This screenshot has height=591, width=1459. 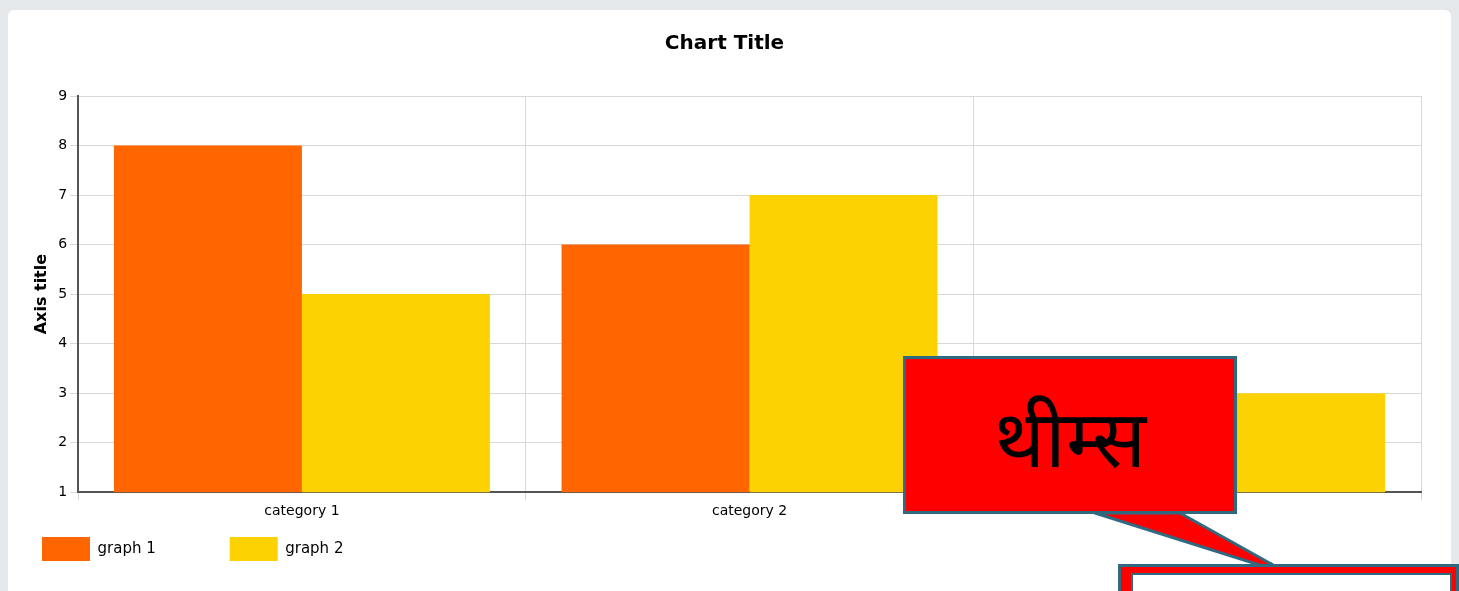 What do you see at coordinates (1070, 435) in the screenshot?
I see `annotation: थीम्स` at bounding box center [1070, 435].